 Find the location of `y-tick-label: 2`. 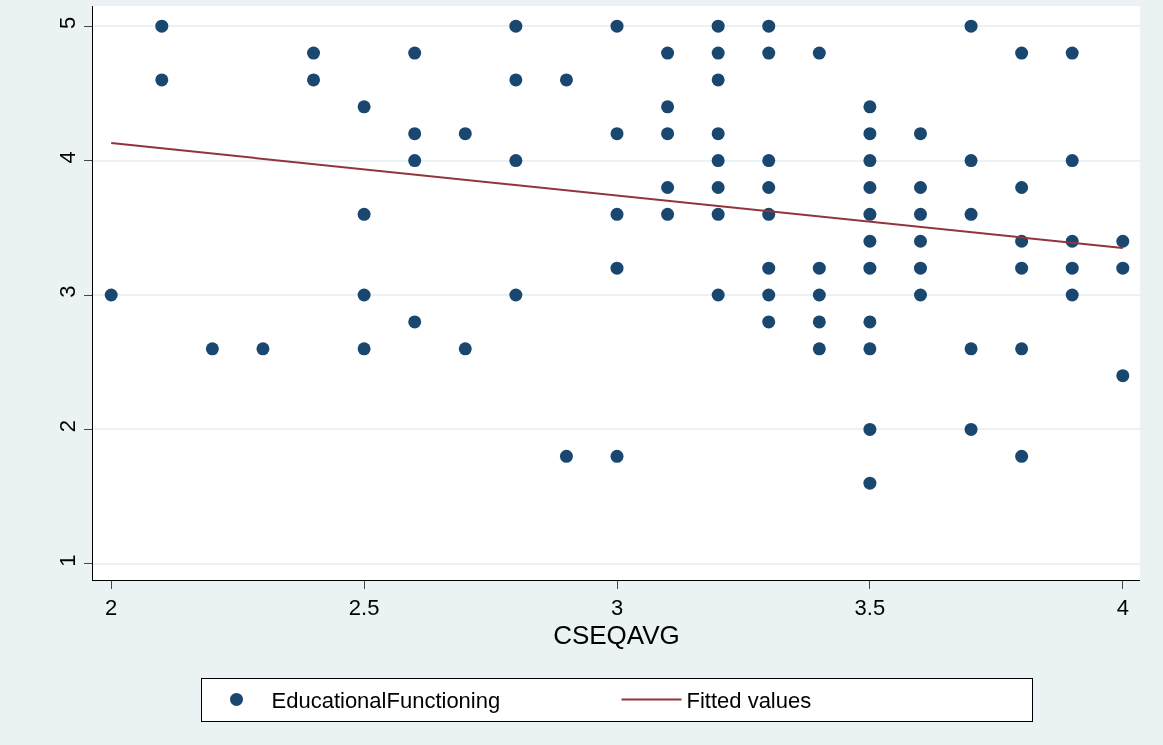

y-tick-label: 2 is located at coordinates (68, 426).